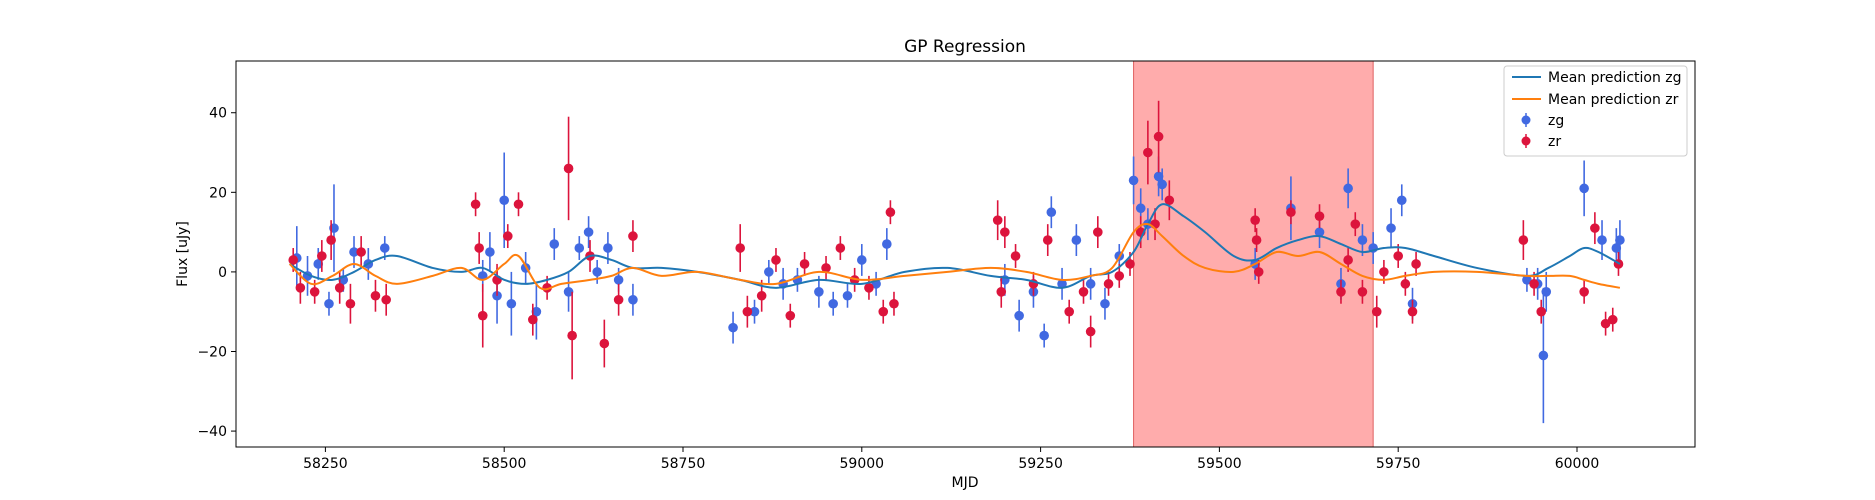 The image size is (1875, 500). What do you see at coordinates (965, 47) in the screenshot?
I see `chart-title: GP Regression` at bounding box center [965, 47].